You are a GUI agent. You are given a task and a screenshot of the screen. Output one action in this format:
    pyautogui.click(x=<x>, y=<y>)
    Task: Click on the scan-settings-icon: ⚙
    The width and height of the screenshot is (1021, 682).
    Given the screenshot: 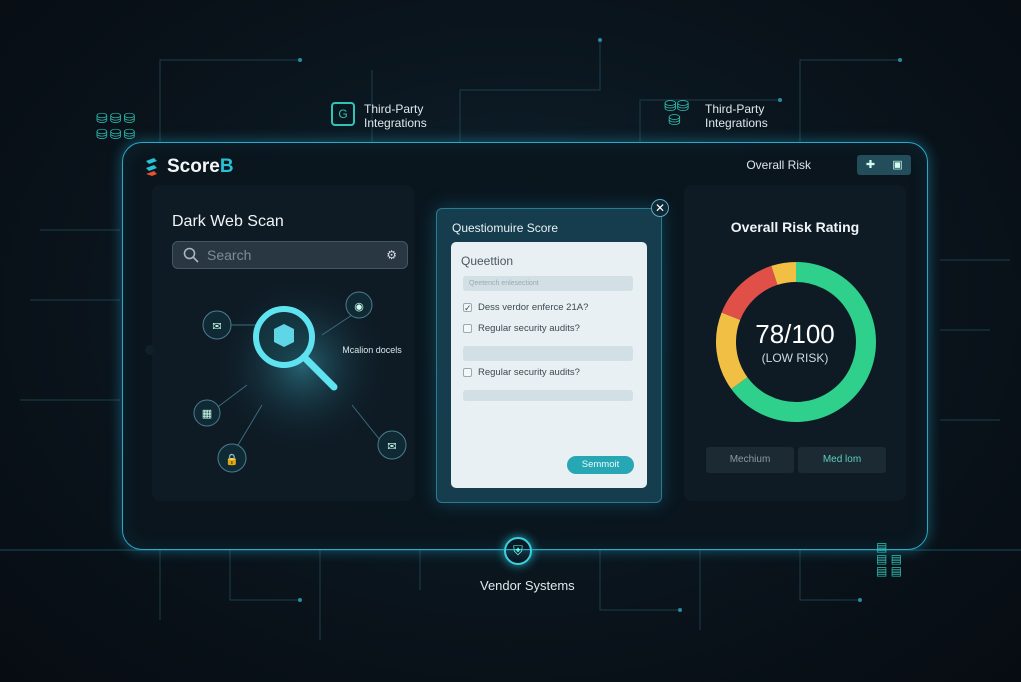 What is the action you would take?
    pyautogui.click(x=391, y=255)
    